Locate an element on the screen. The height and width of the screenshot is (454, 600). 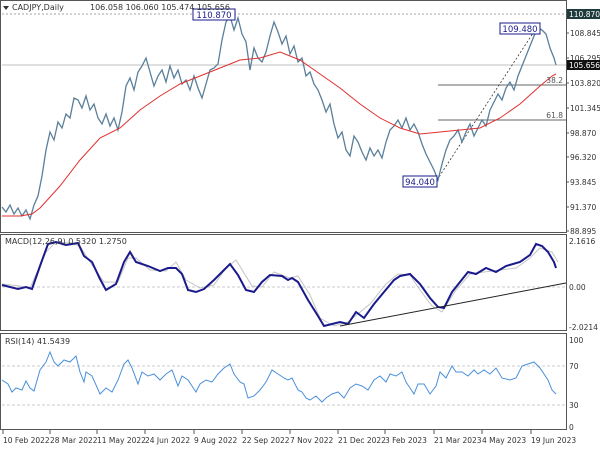
svg-text: 0 is located at coordinates (571, 427).